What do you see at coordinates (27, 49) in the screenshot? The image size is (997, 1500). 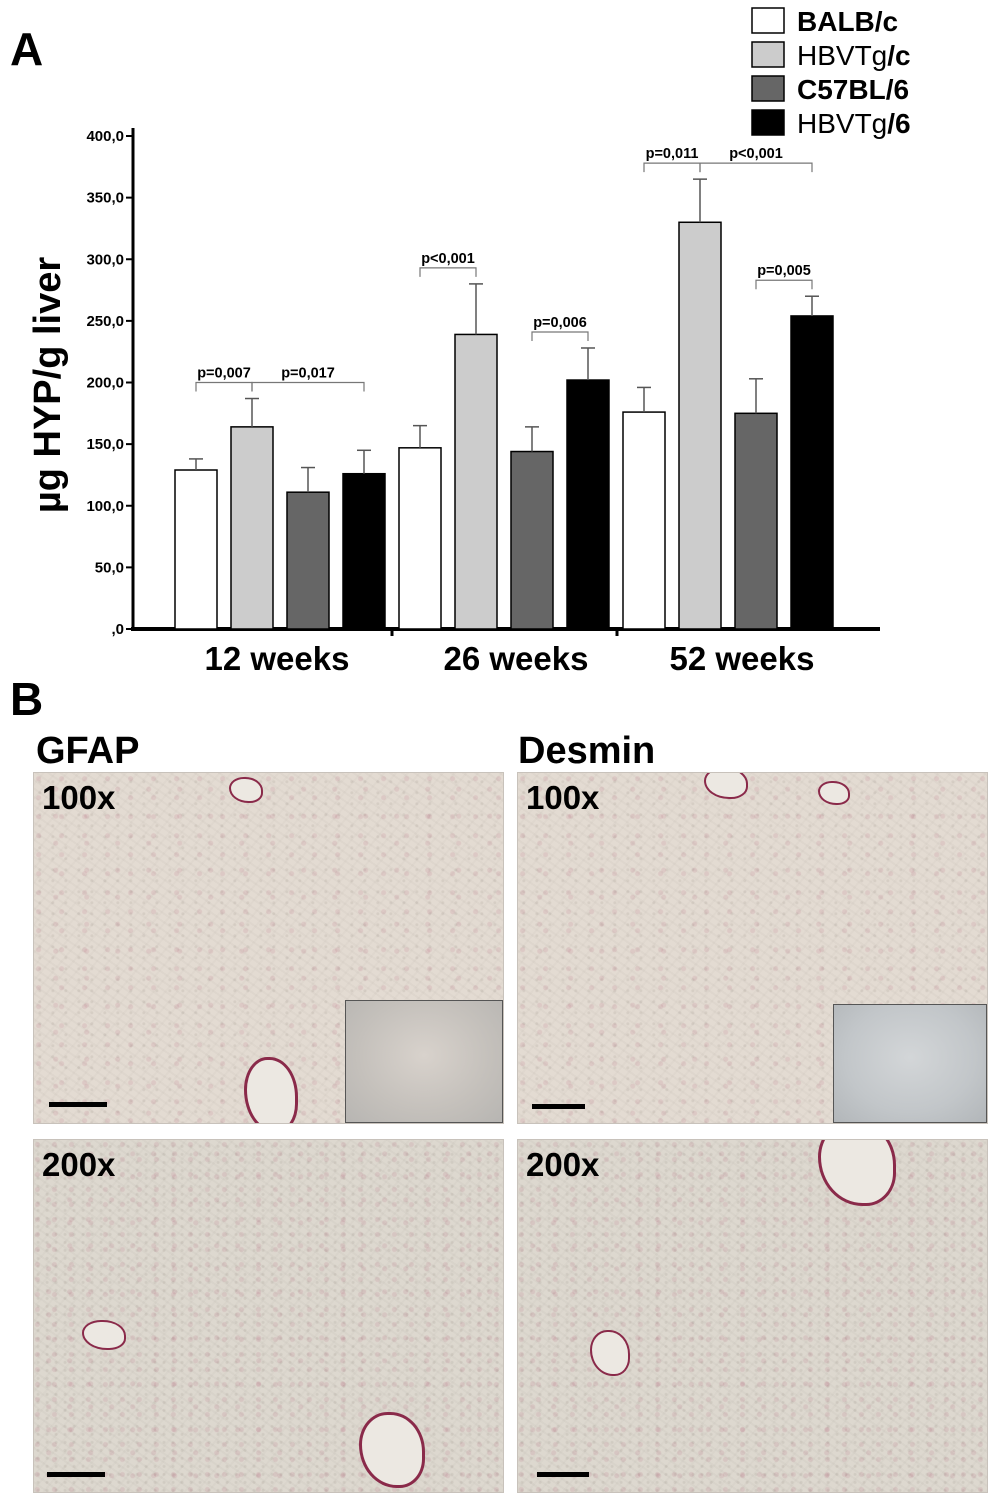 I see `panel-a-label: A` at bounding box center [27, 49].